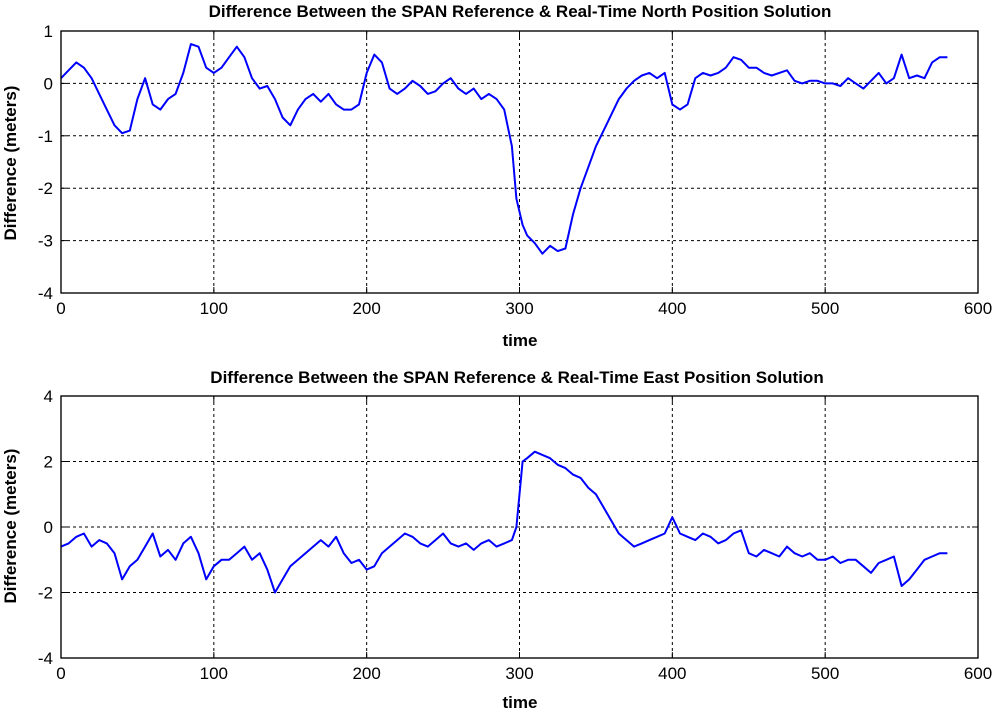 This screenshot has height=711, width=1000. What do you see at coordinates (48, 396) in the screenshot?
I see `y-tick-label: 4` at bounding box center [48, 396].